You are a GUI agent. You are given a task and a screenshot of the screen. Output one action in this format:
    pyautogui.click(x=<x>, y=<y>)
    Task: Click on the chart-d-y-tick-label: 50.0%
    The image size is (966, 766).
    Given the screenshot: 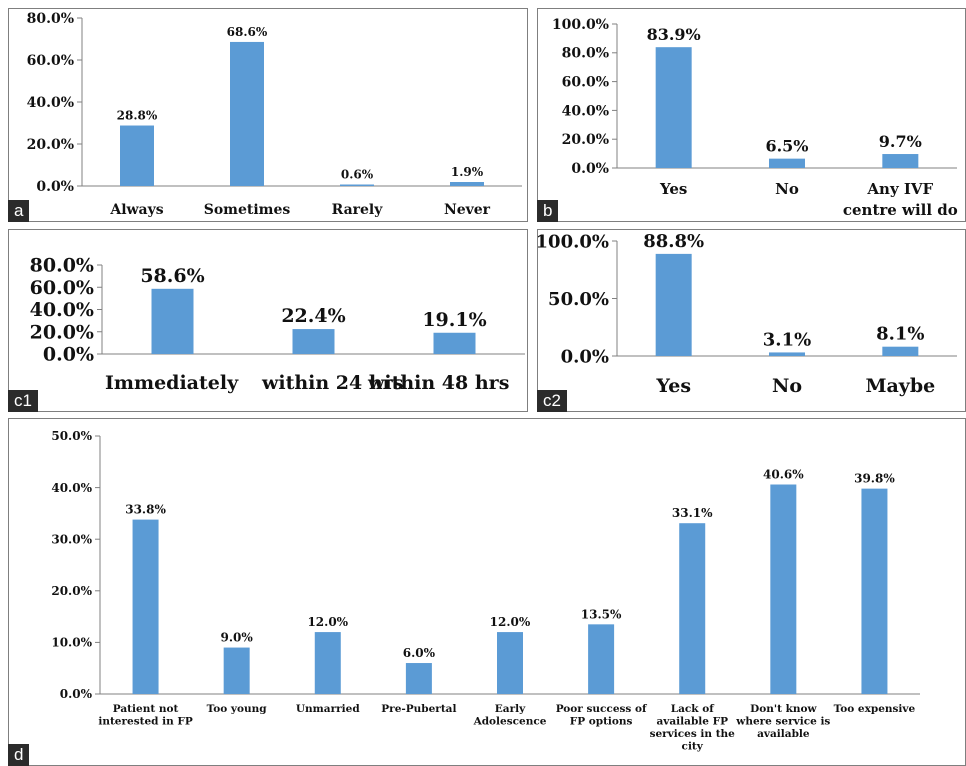 What is the action you would take?
    pyautogui.click(x=71, y=436)
    